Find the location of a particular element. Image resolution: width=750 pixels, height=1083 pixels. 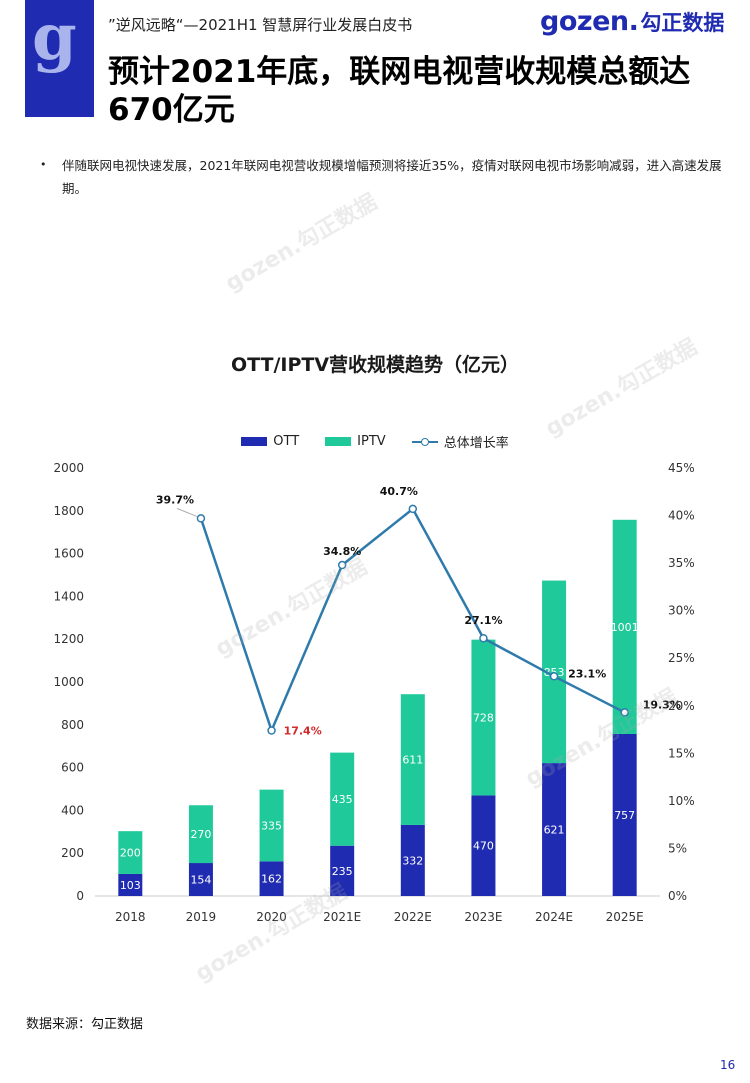

growth-label: 39.7% is located at coordinates (175, 499).